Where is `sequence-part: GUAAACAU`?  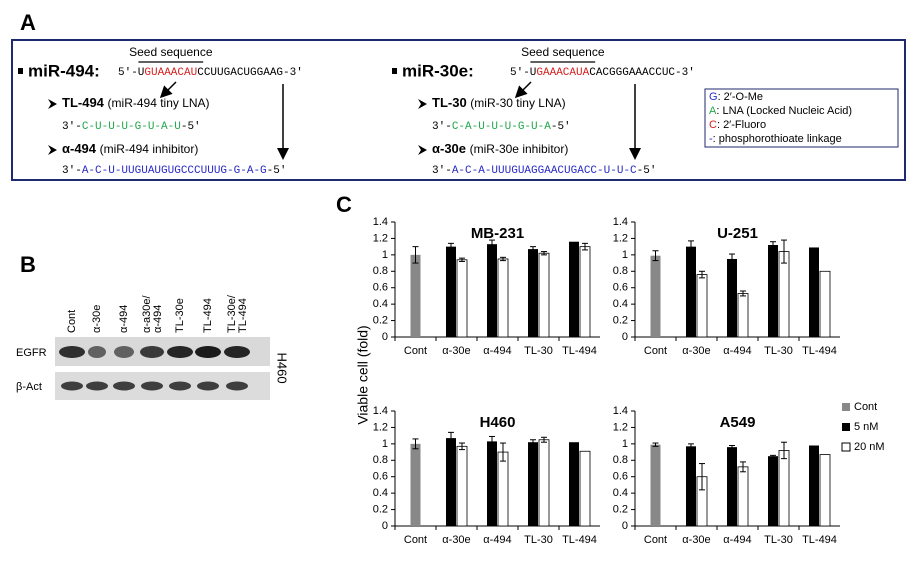 sequence-part: GUAAACAU is located at coordinates (170, 73).